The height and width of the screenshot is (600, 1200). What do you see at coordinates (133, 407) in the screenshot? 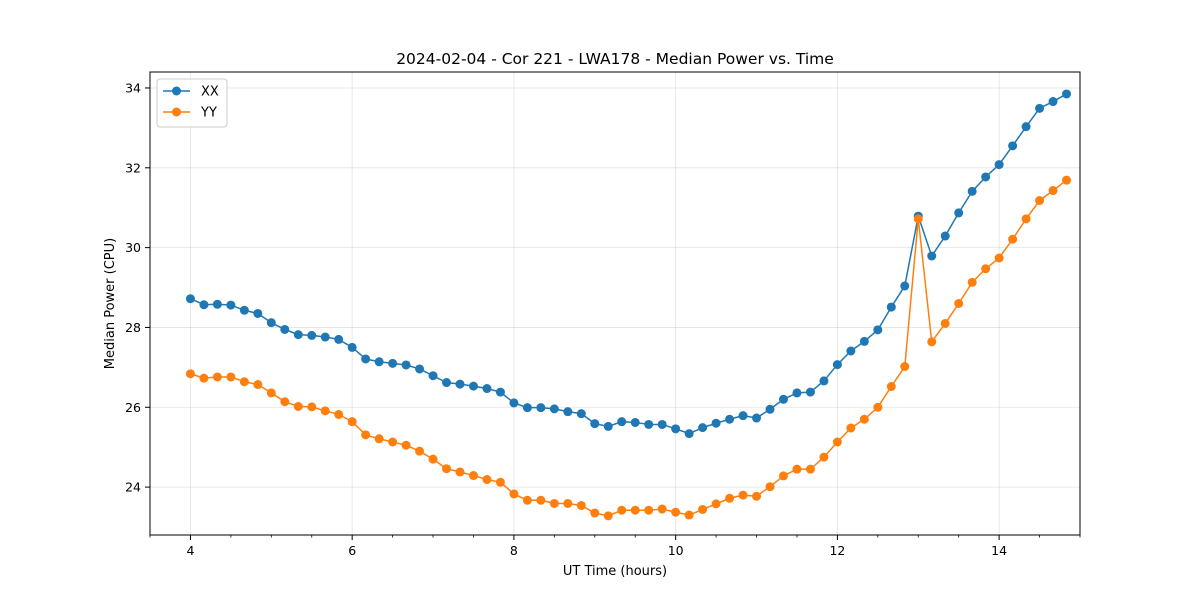
I see `y-tick-label: 26` at bounding box center [133, 407].